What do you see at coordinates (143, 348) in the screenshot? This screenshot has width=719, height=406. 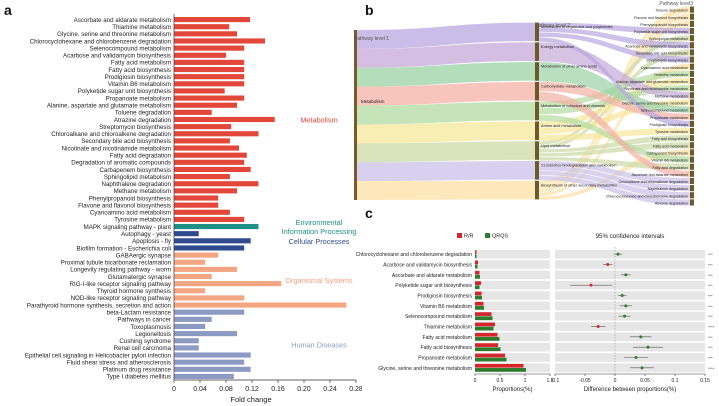 I see `bar-label: Renal cell carcinoma` at bounding box center [143, 348].